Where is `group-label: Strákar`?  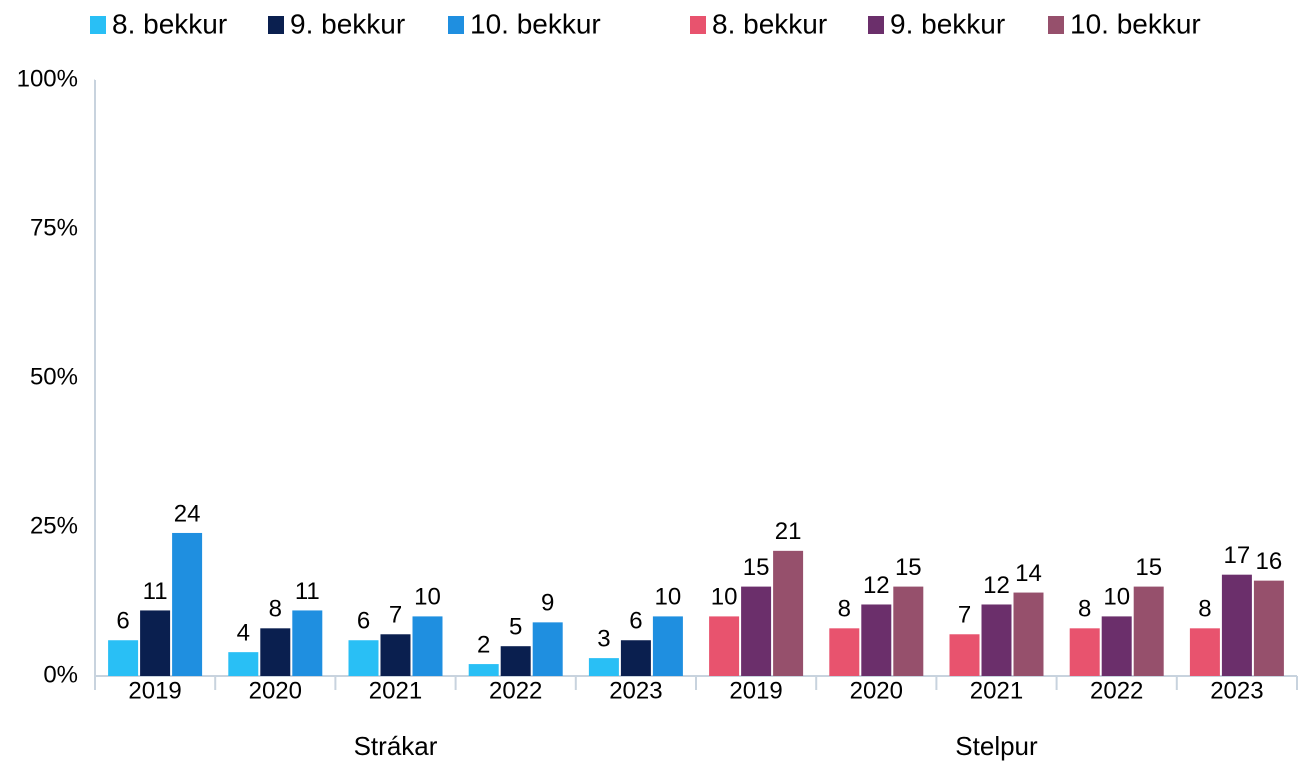 group-label: Strákar is located at coordinates (396, 746).